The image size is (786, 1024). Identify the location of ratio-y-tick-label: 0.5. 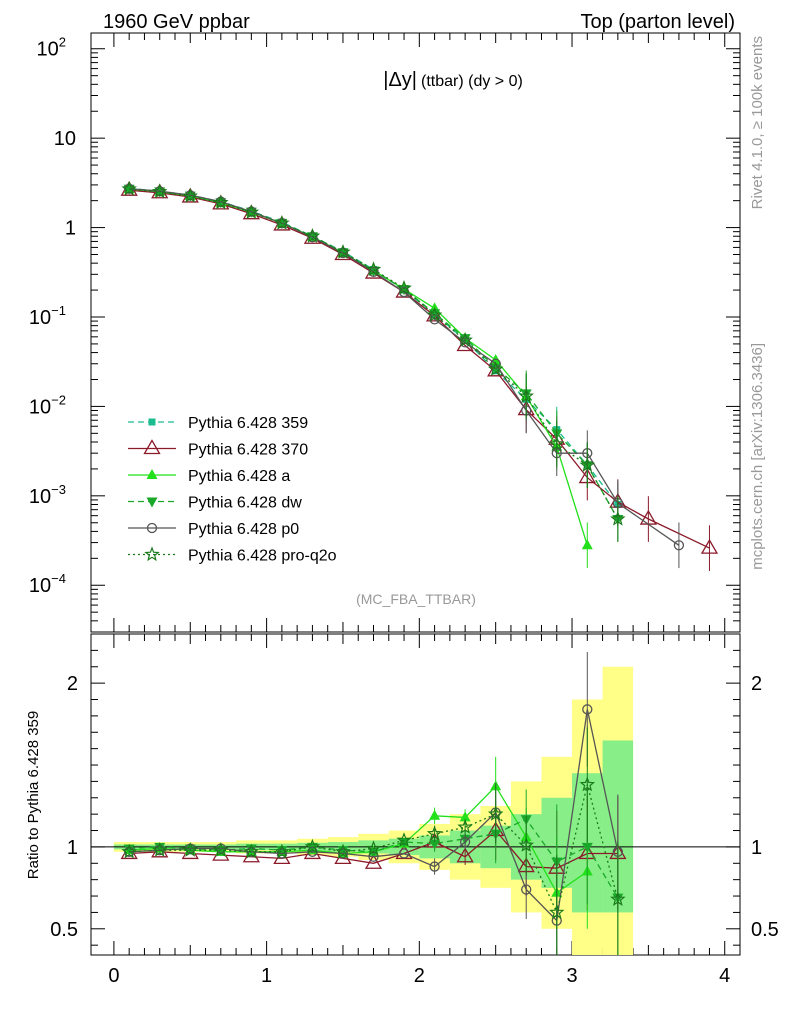
(64, 930).